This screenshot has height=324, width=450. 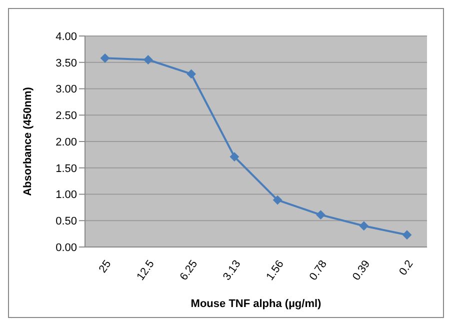 What do you see at coordinates (66, 90) in the screenshot?
I see `y-tick-label: 3.00` at bounding box center [66, 90].